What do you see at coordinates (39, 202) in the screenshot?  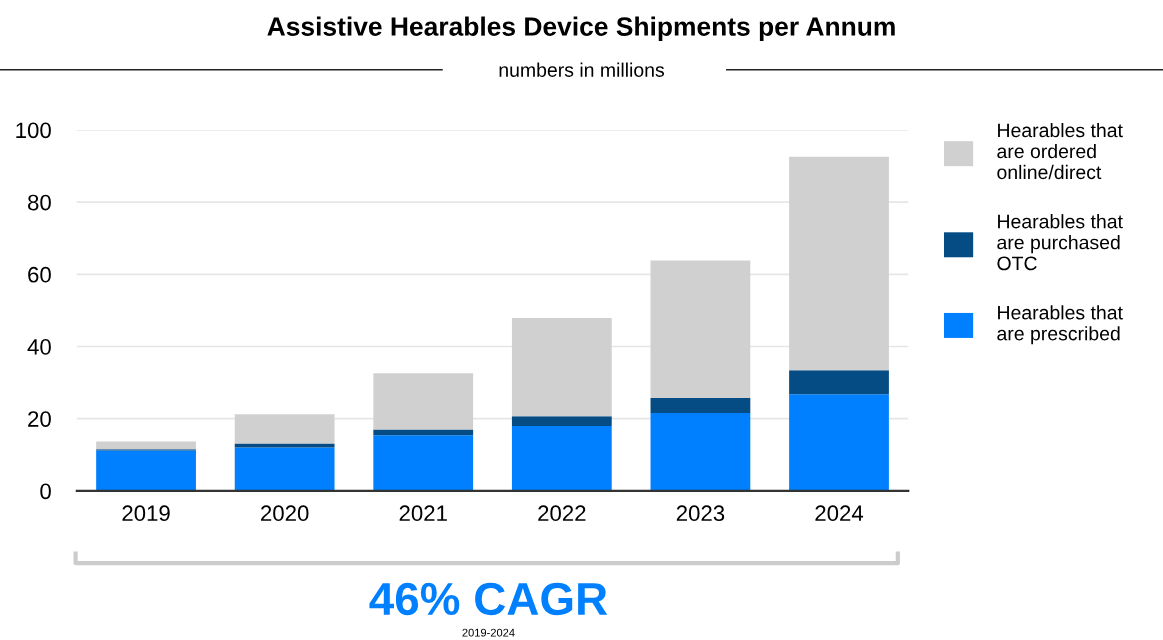 I see `y-tick-label: 80` at bounding box center [39, 202].